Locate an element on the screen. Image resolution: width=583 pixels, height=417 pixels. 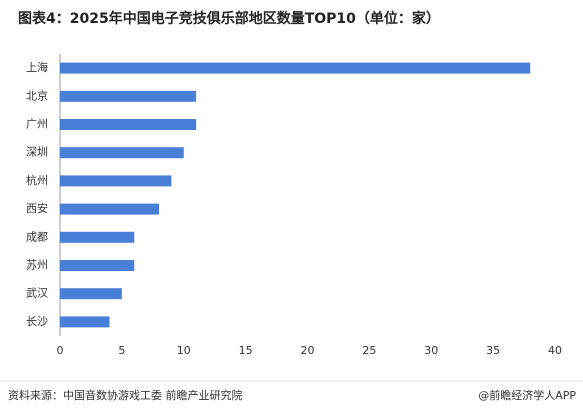
y-tick-label: 长沙 is located at coordinates (37, 321).